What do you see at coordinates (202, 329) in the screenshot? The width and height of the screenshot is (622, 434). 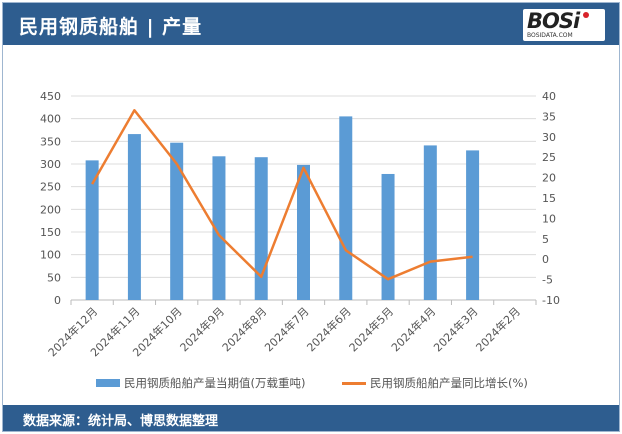 I see `x-tick-label: 2024年9月` at bounding box center [202, 329].